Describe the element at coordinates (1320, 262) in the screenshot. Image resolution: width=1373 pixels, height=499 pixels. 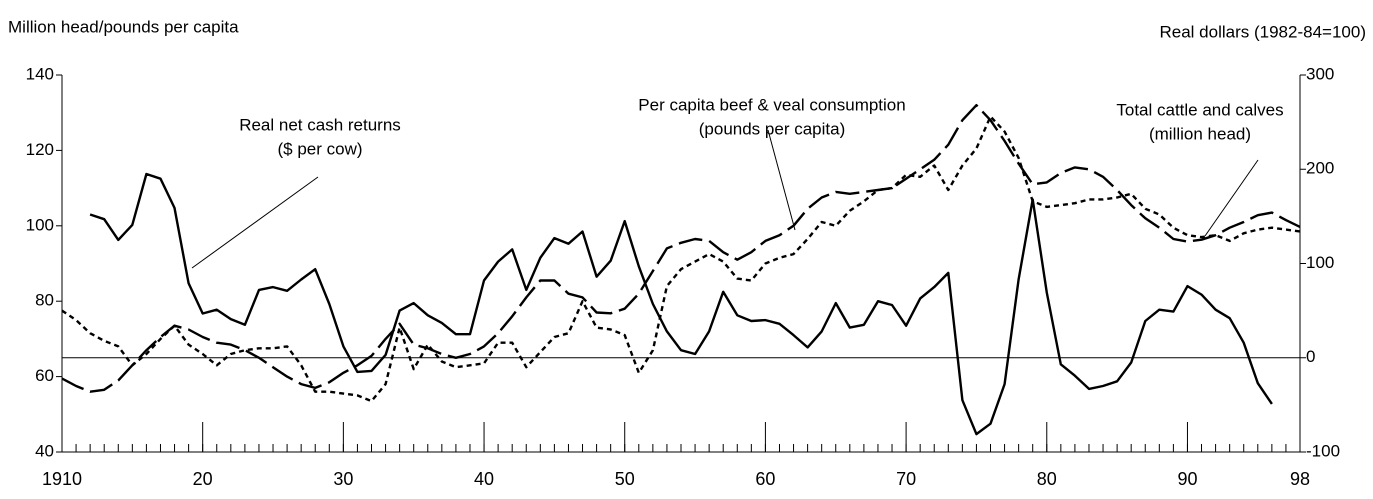
I see `y2-tick-label: 100` at that location.